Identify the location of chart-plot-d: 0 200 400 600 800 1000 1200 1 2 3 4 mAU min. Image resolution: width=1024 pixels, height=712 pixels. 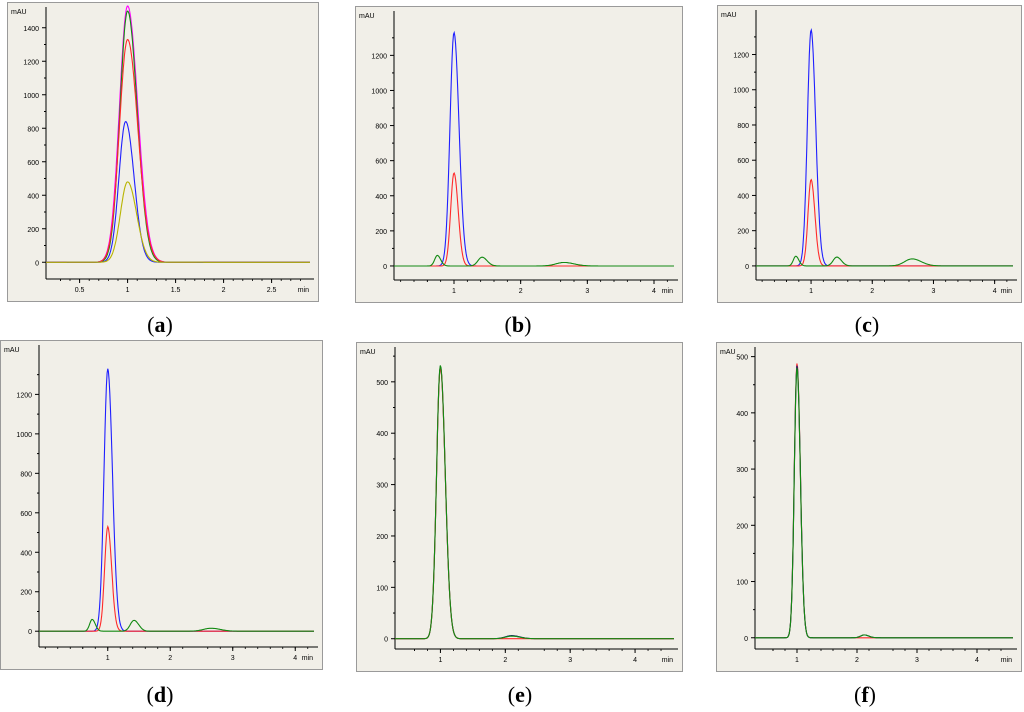
(161, 505).